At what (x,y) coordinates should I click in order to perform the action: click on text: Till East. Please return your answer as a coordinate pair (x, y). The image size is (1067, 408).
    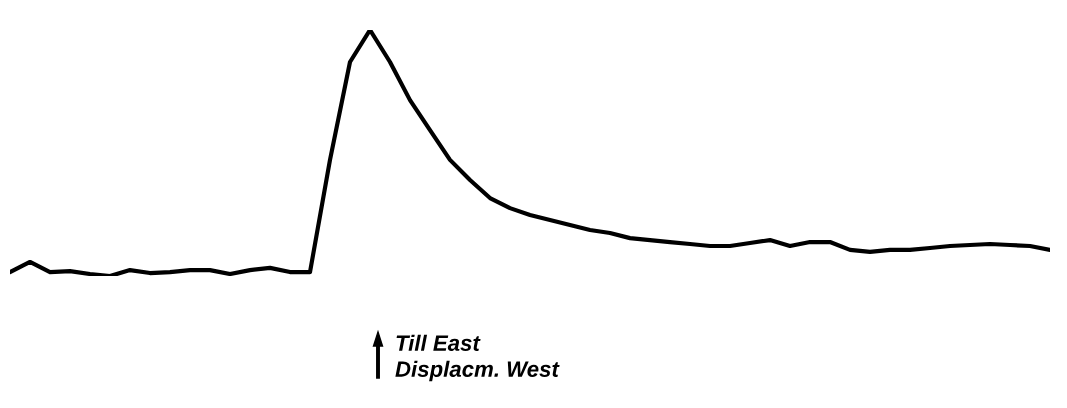
    Looking at the image, I should click on (438, 342).